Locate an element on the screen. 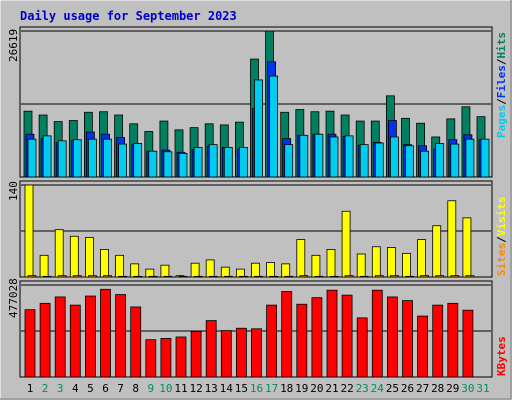 This screenshot has width=512, height=400. day-label-13: 13 is located at coordinates (211, 388).